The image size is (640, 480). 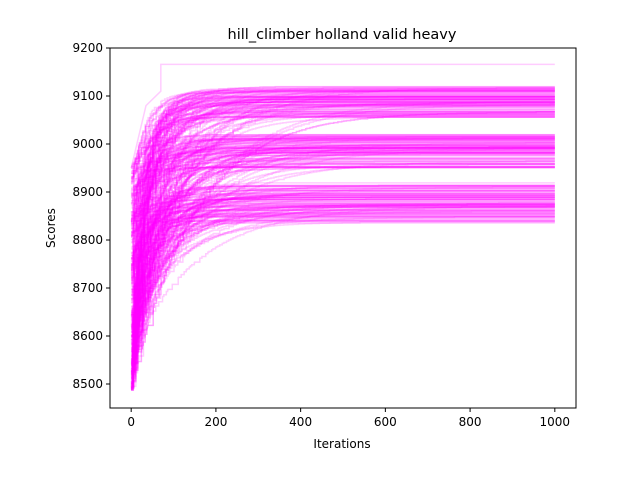 I want to click on y-tick-label: 8900, so click(x=87, y=192).